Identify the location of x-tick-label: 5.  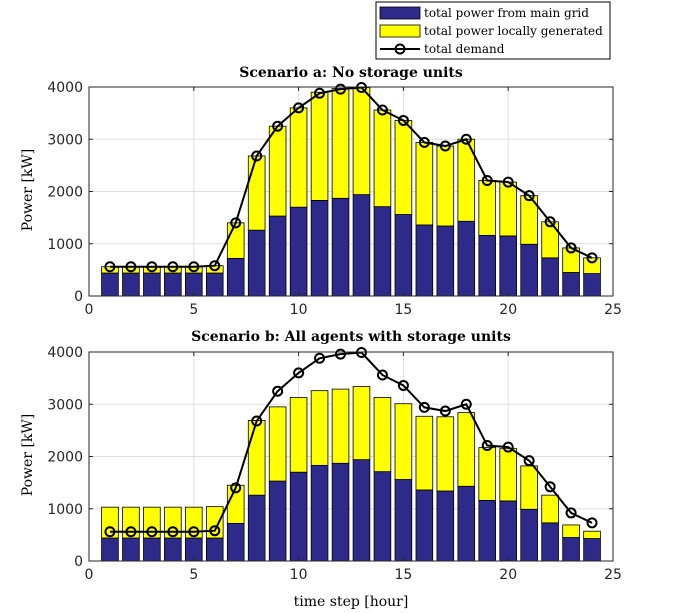
(193, 310).